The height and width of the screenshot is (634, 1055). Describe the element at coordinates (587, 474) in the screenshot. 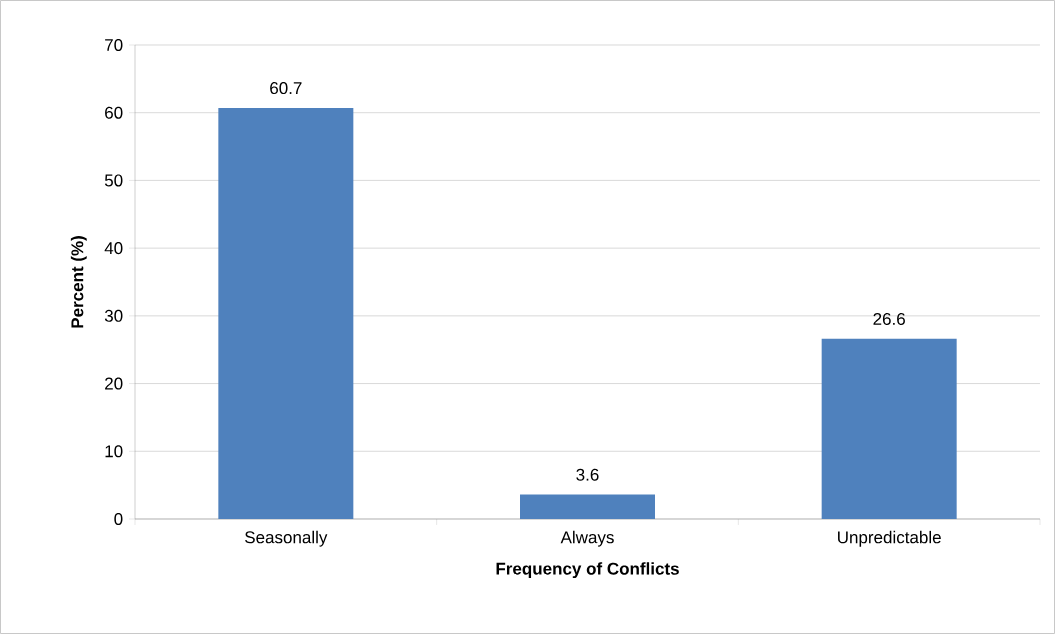

I see `data-label: 3.6` at that location.